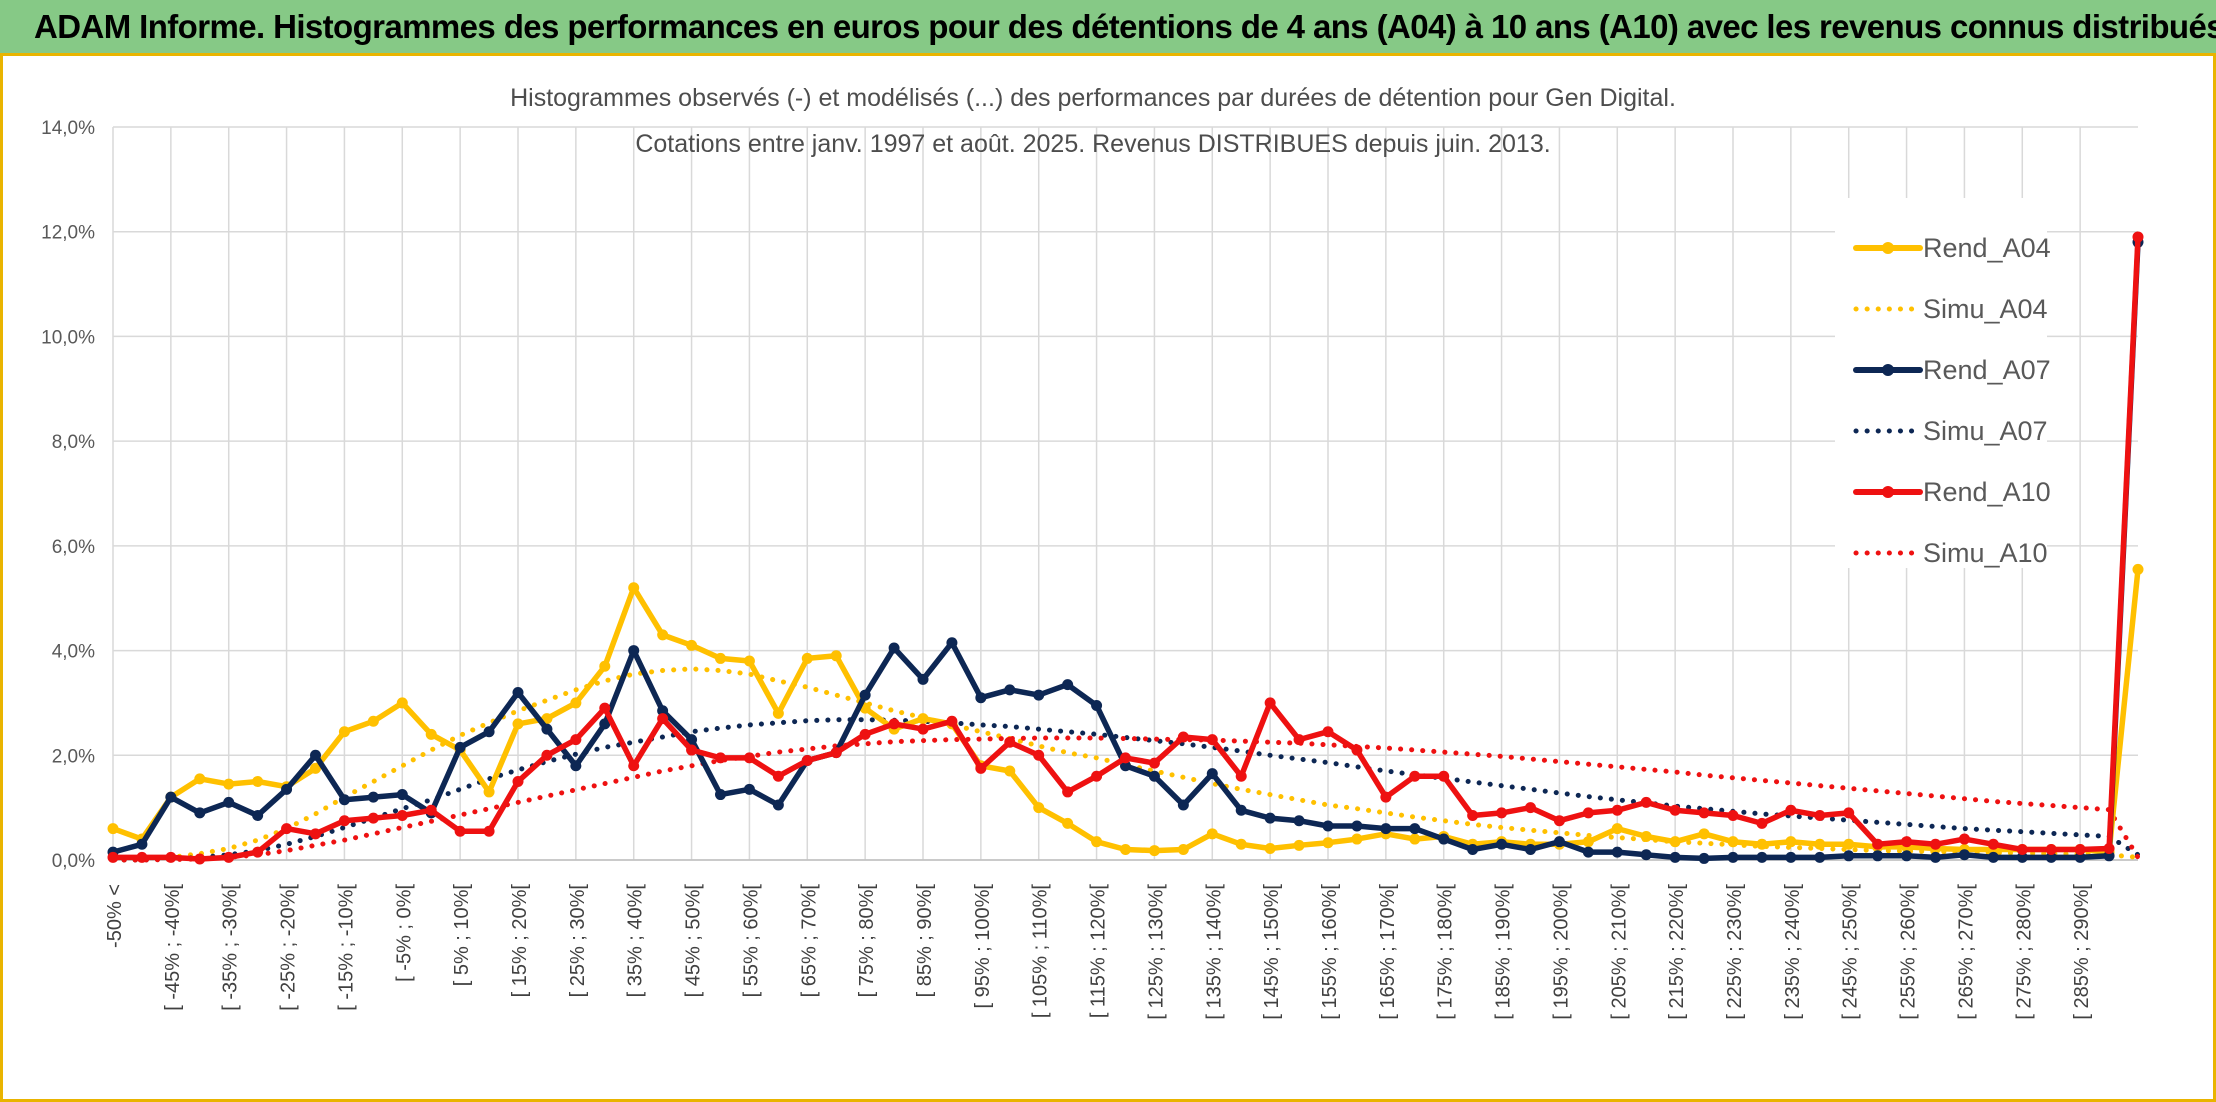 This screenshot has width=2216, height=1102. Describe the element at coordinates (68, 337) in the screenshot. I see `y-tick-label: 10,0%` at that location.